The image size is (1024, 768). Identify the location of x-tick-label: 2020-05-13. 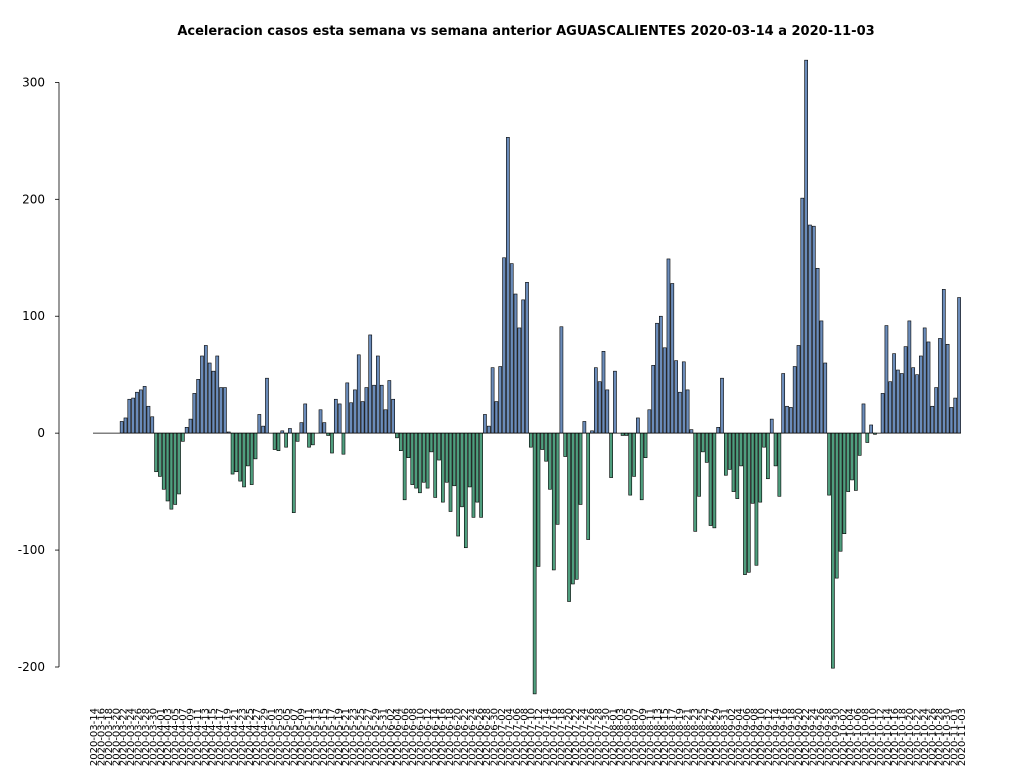
(317, 737).